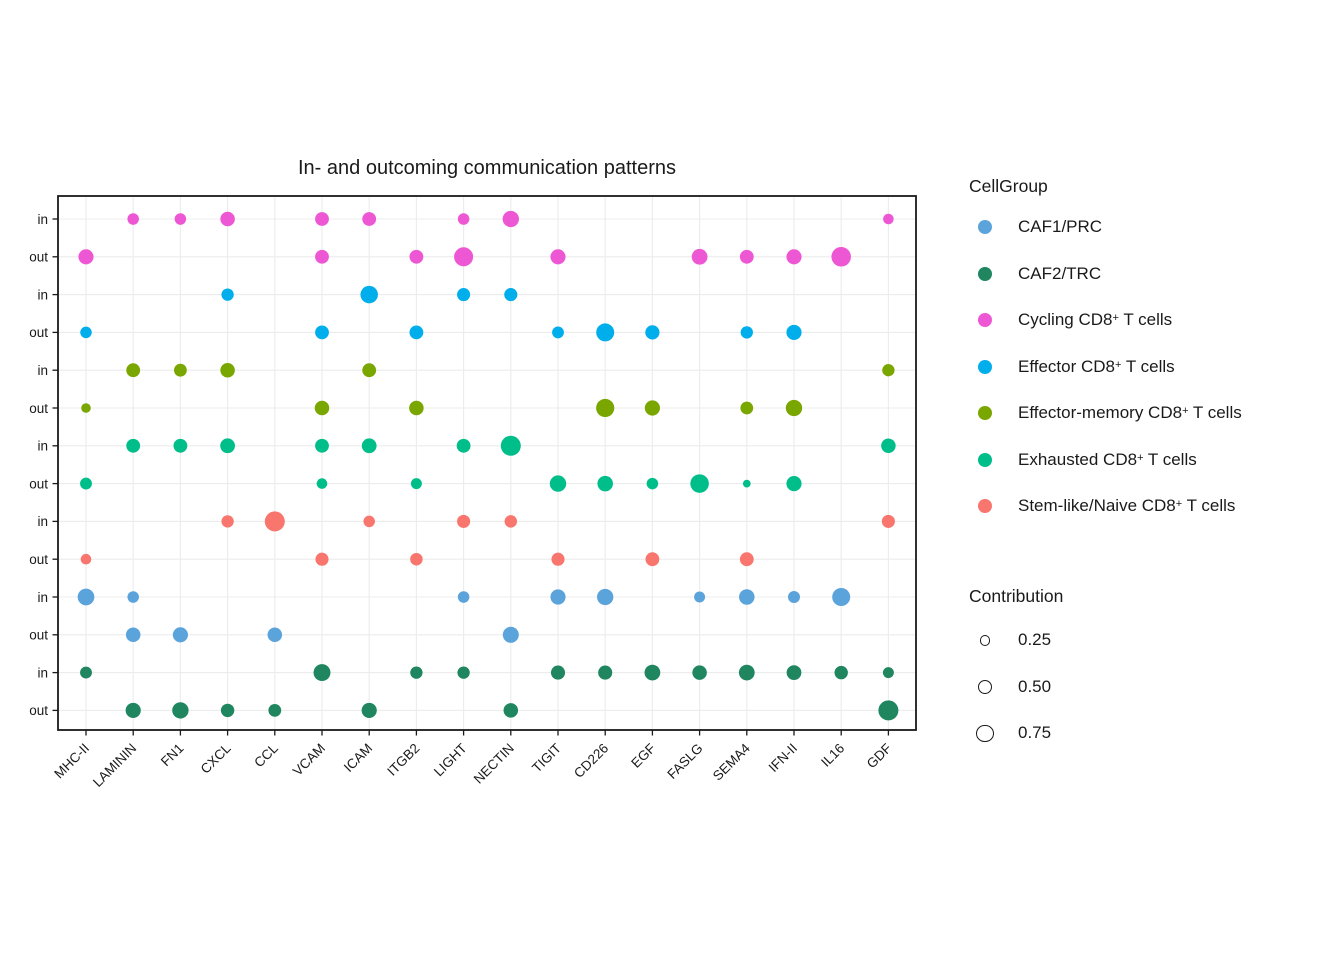  I want to click on legend-contribution-title: Contribution, so click(1016, 596).